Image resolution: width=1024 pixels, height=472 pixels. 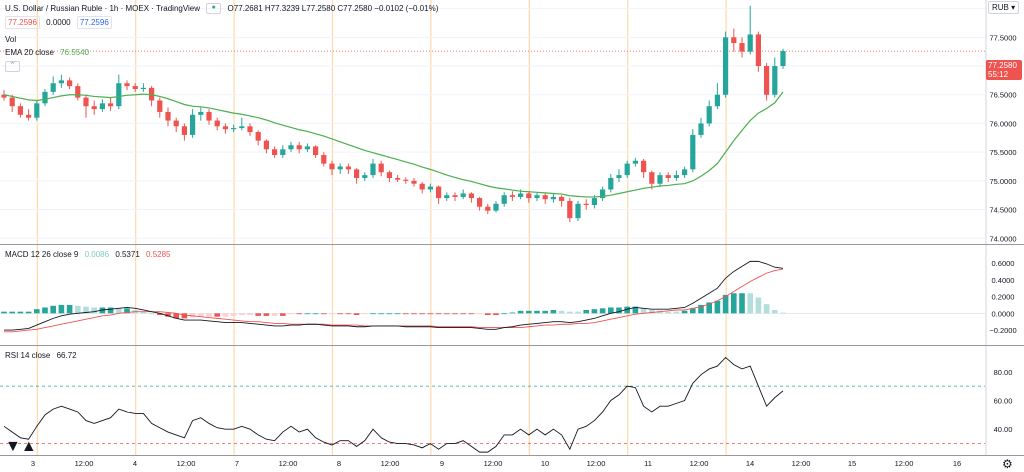 I want to click on collapse-legend-button: ⌃, so click(x=14, y=66).